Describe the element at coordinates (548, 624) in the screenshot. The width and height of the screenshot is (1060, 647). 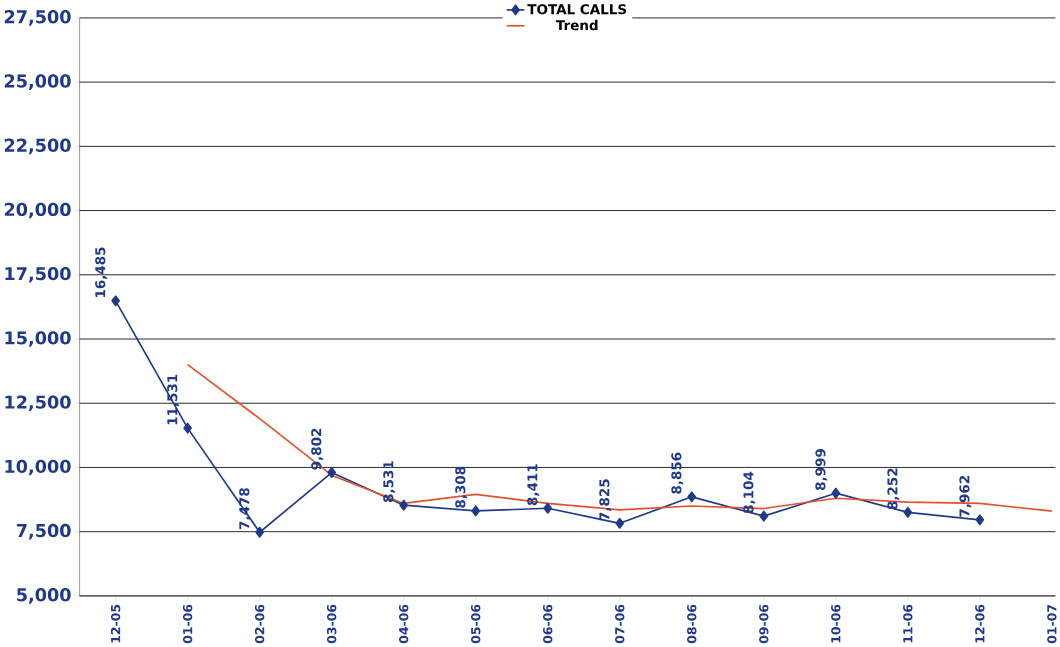
I see `x-tick-label: 06-06` at that location.